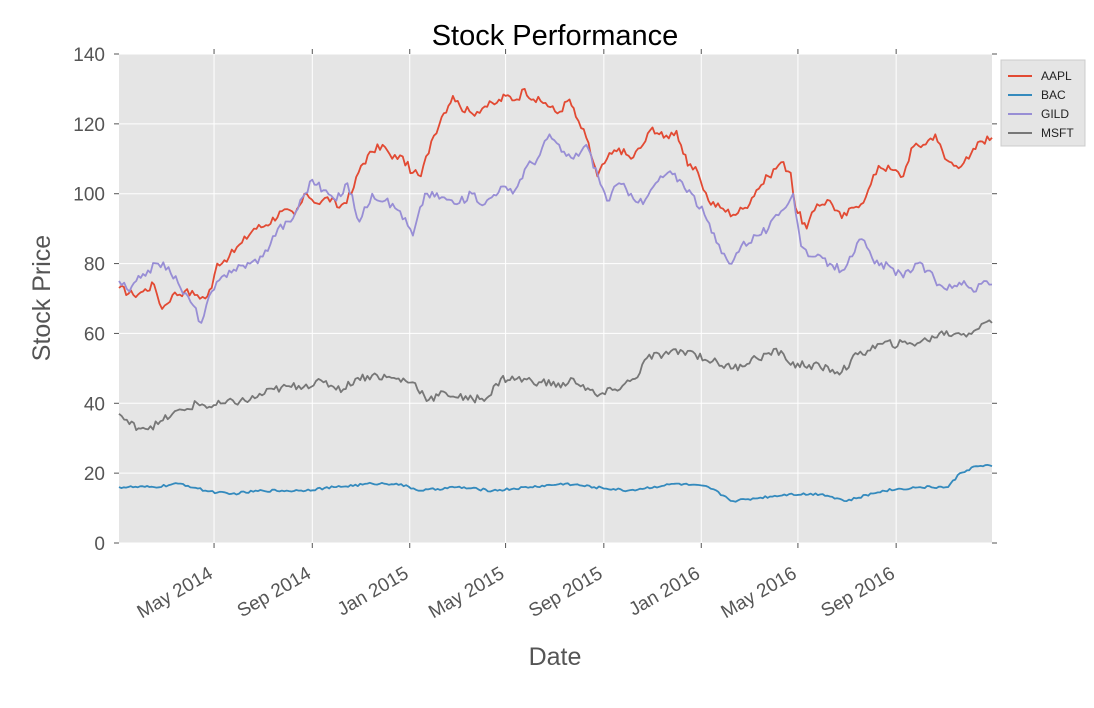 This screenshot has height=708, width=1094. What do you see at coordinates (466, 593) in the screenshot?
I see `x-tick-label: May 2015` at bounding box center [466, 593].